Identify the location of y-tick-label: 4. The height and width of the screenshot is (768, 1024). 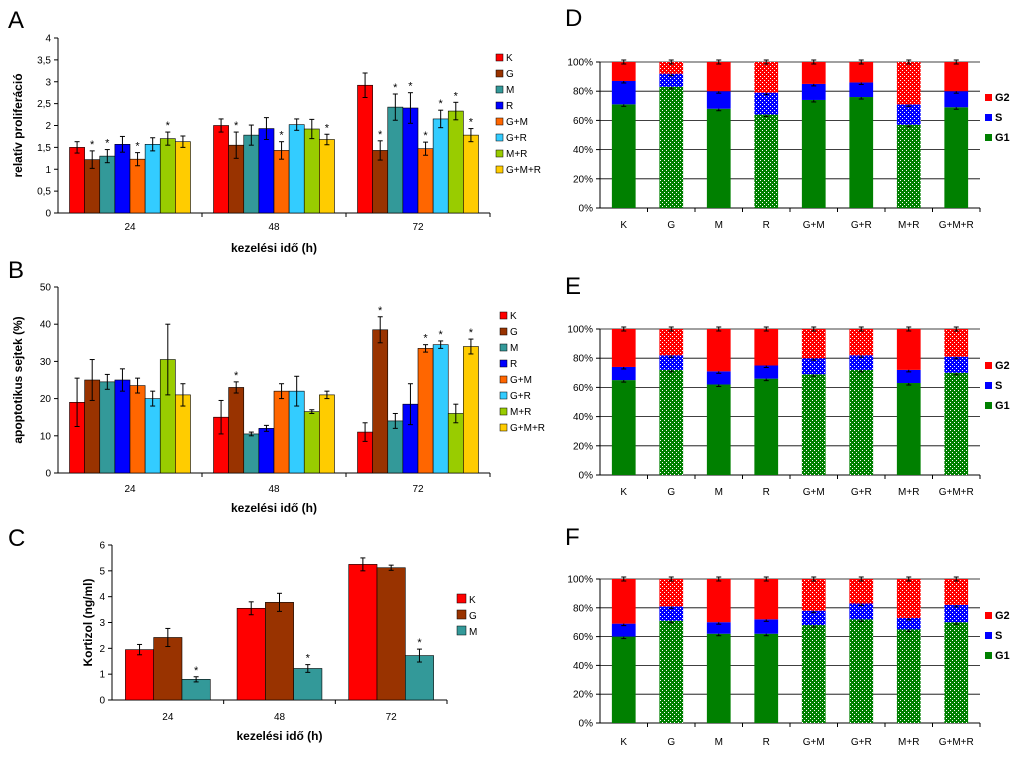
(48, 39).